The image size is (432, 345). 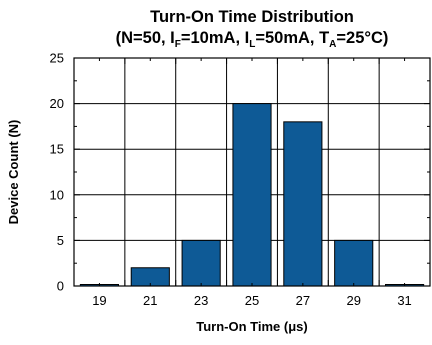 What do you see at coordinates (99, 300) in the screenshot?
I see `x-tick-label: 19` at bounding box center [99, 300].